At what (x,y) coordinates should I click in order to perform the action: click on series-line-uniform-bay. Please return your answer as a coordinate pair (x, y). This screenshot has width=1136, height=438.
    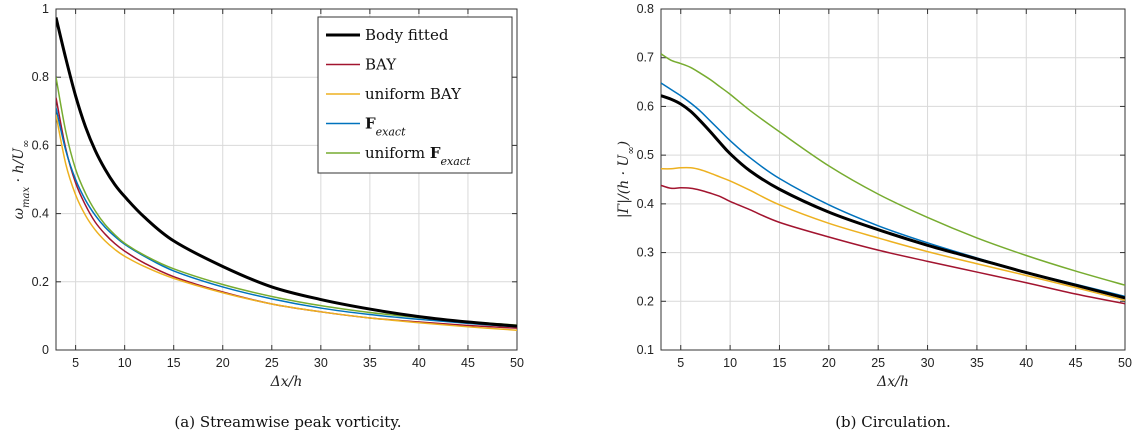
    Looking at the image, I should click on (893, 234).